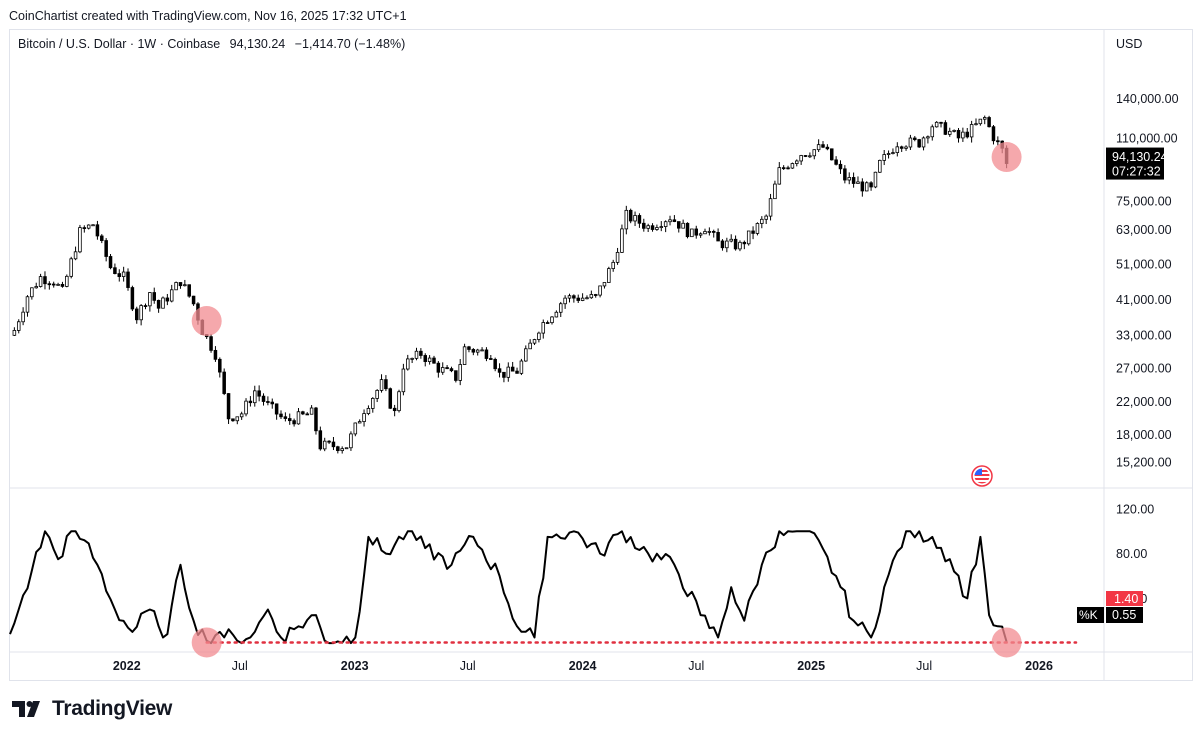 This screenshot has width=1199, height=739. What do you see at coordinates (1144, 336) in the screenshot?
I see `price-axis-tick: 33,000.00` at bounding box center [1144, 336].